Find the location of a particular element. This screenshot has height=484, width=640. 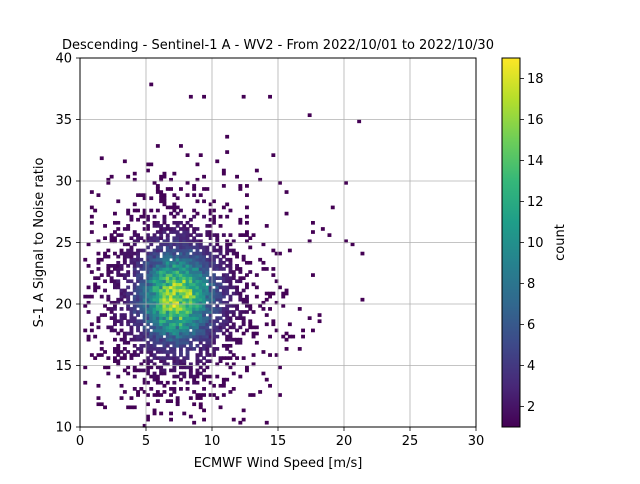

colorbar-tick-label: 8 is located at coordinates (531, 284).